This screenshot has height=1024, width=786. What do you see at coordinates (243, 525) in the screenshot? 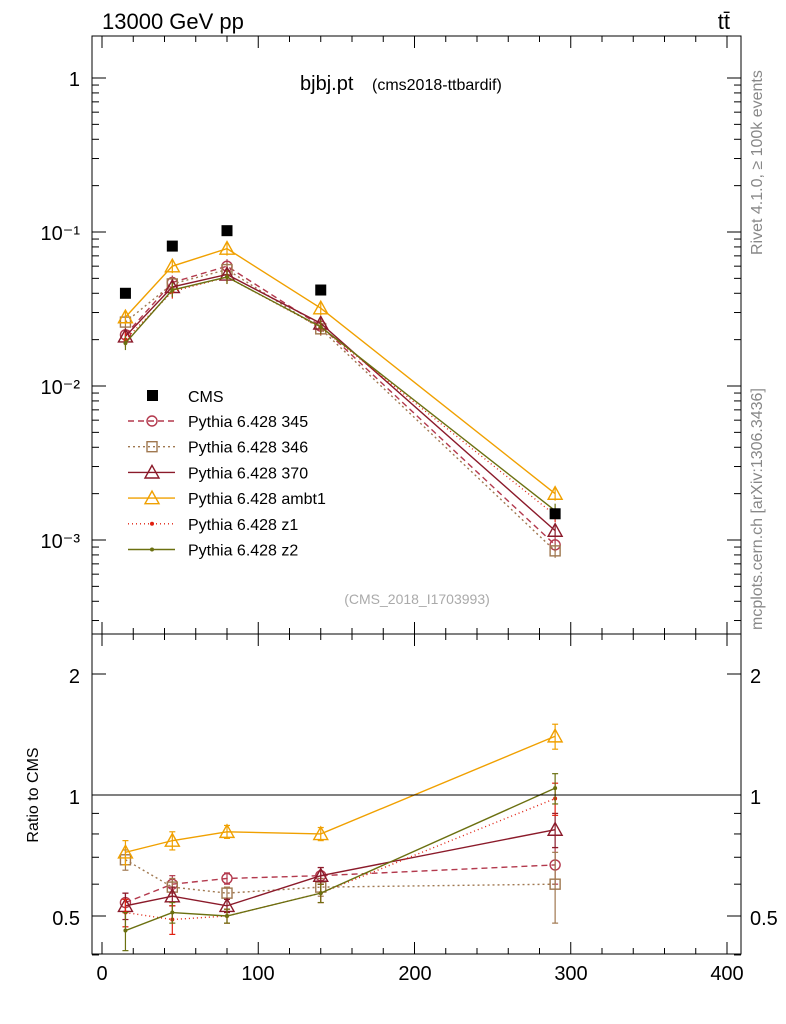
I see `legend-label-series-4: Pythia 6.428 z1` at bounding box center [243, 525].